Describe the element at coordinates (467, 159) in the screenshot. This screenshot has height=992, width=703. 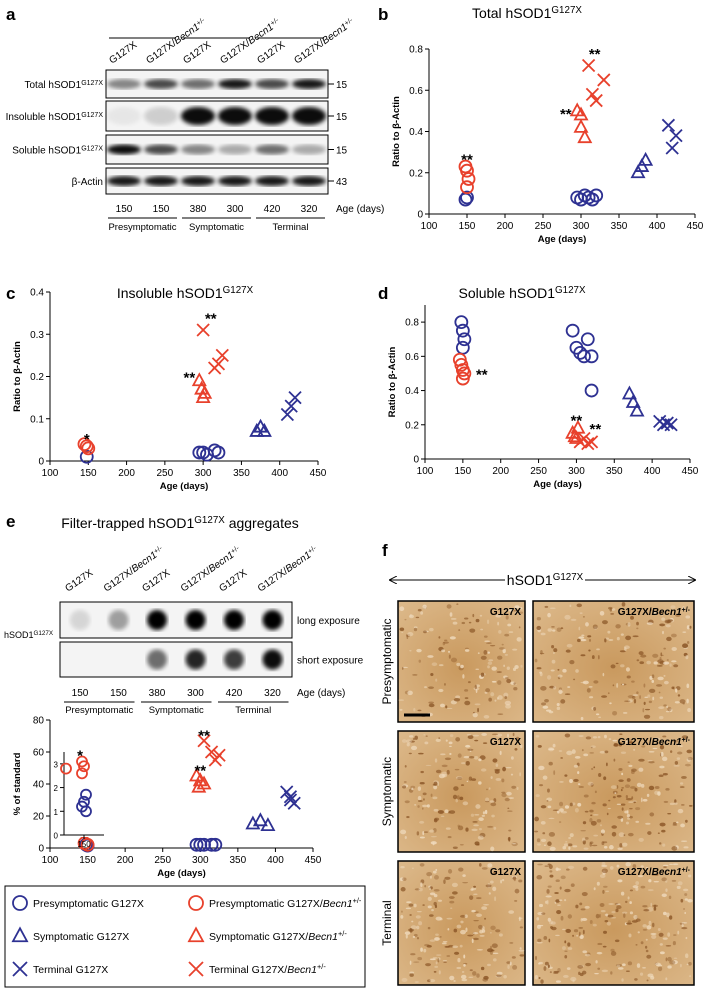
I see `significance: **` at that location.